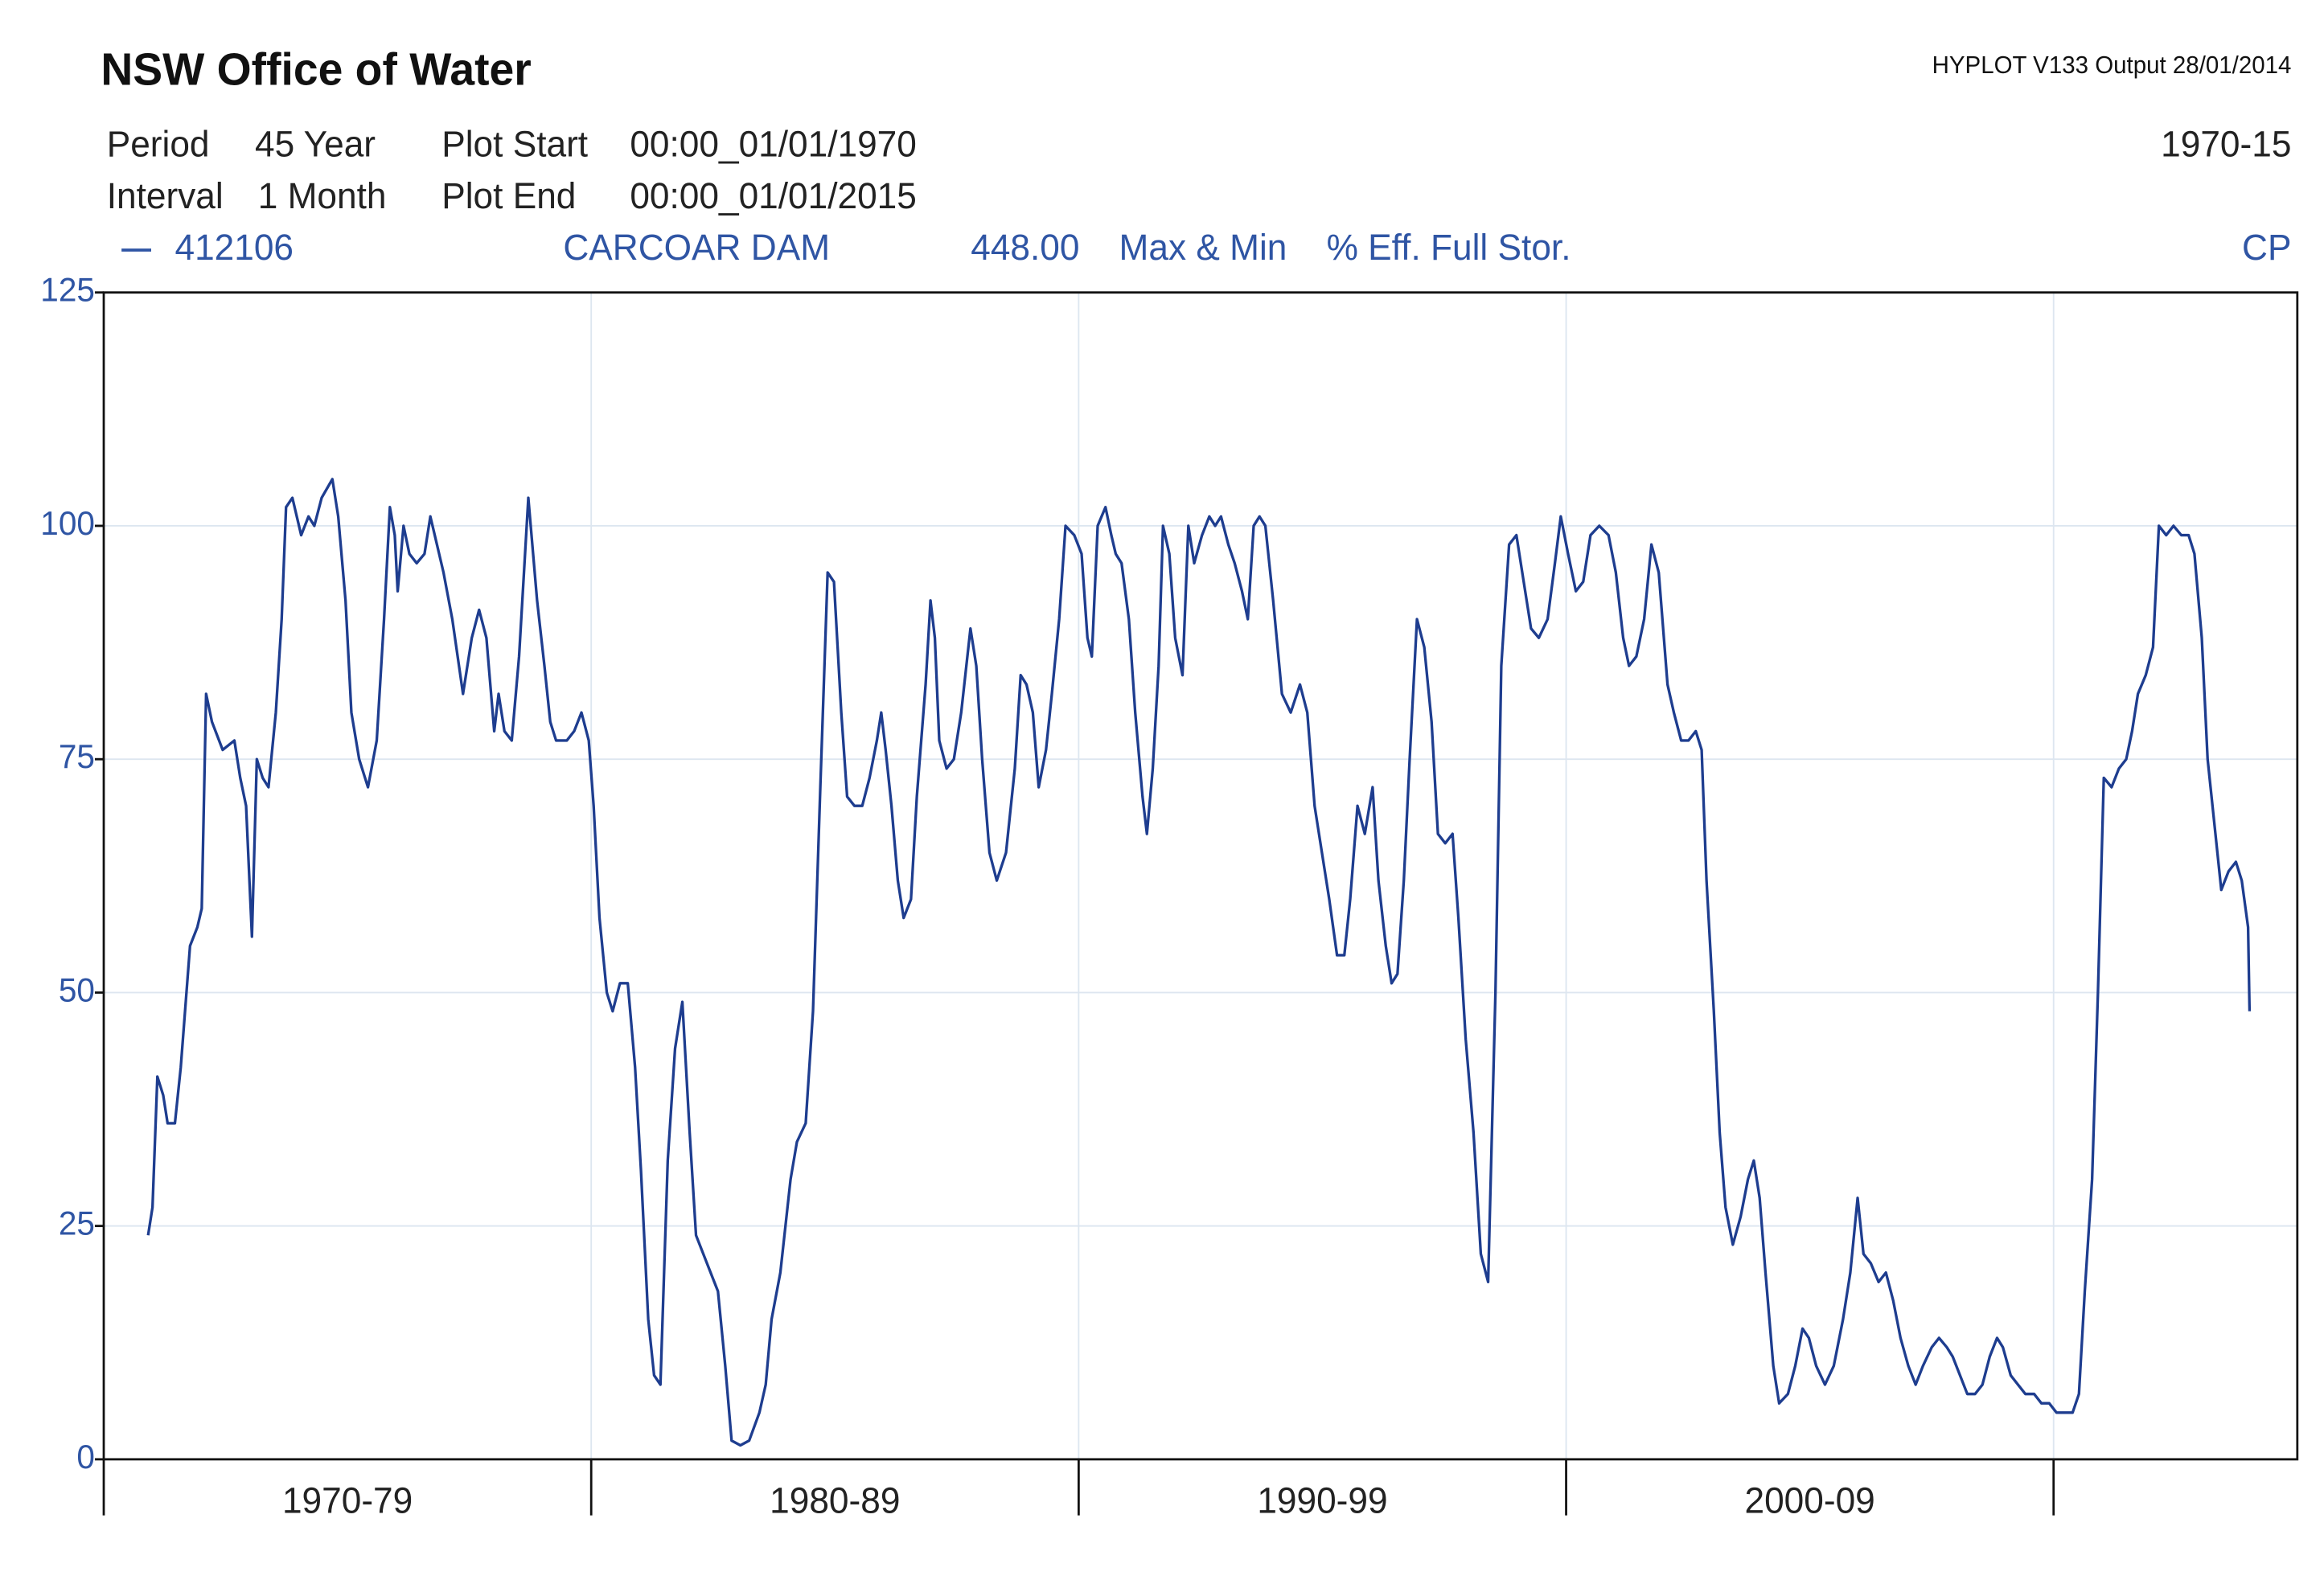 Image resolution: width=2324 pixels, height=1576 pixels. I want to click on x-tick-label: 1970-79, so click(347, 1501).